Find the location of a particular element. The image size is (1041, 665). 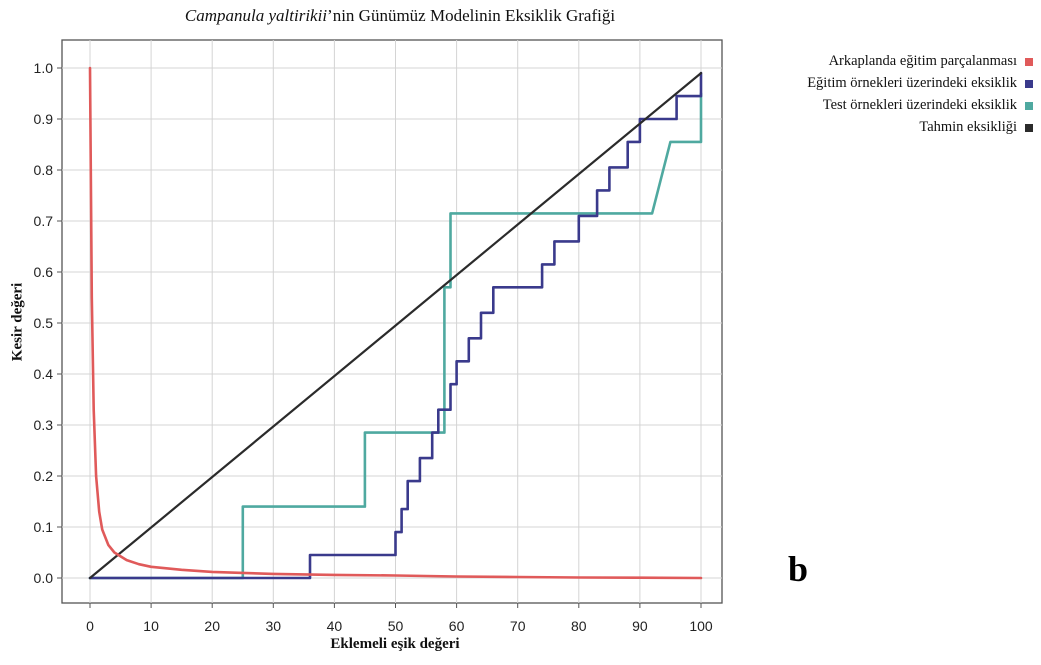

legend-label: Tahmin eksikliği is located at coordinates (968, 127).